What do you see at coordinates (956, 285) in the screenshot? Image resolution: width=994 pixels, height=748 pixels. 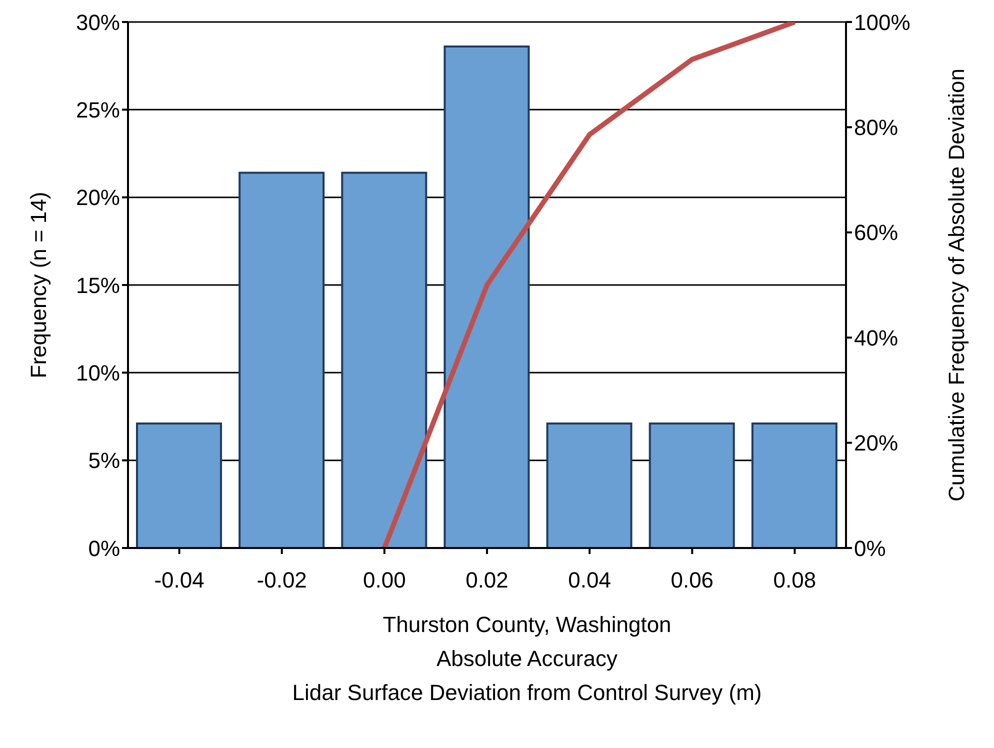 I see `y2-axis-title: Cumulative Frequency of Absolute Deviation` at bounding box center [956, 285].